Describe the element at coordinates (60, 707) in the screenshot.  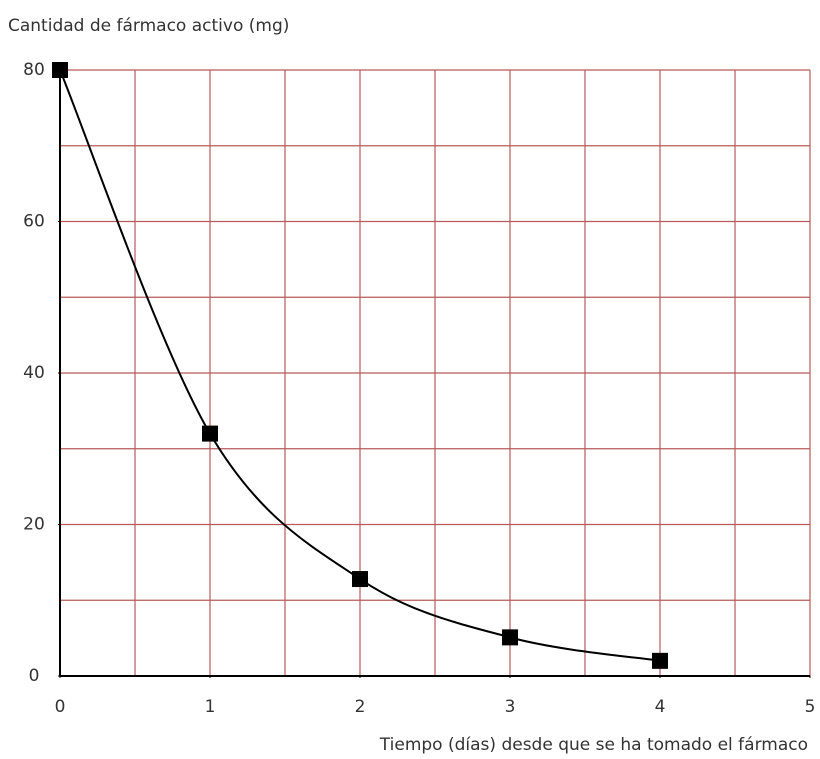
I see `x-tick-label: 0` at that location.